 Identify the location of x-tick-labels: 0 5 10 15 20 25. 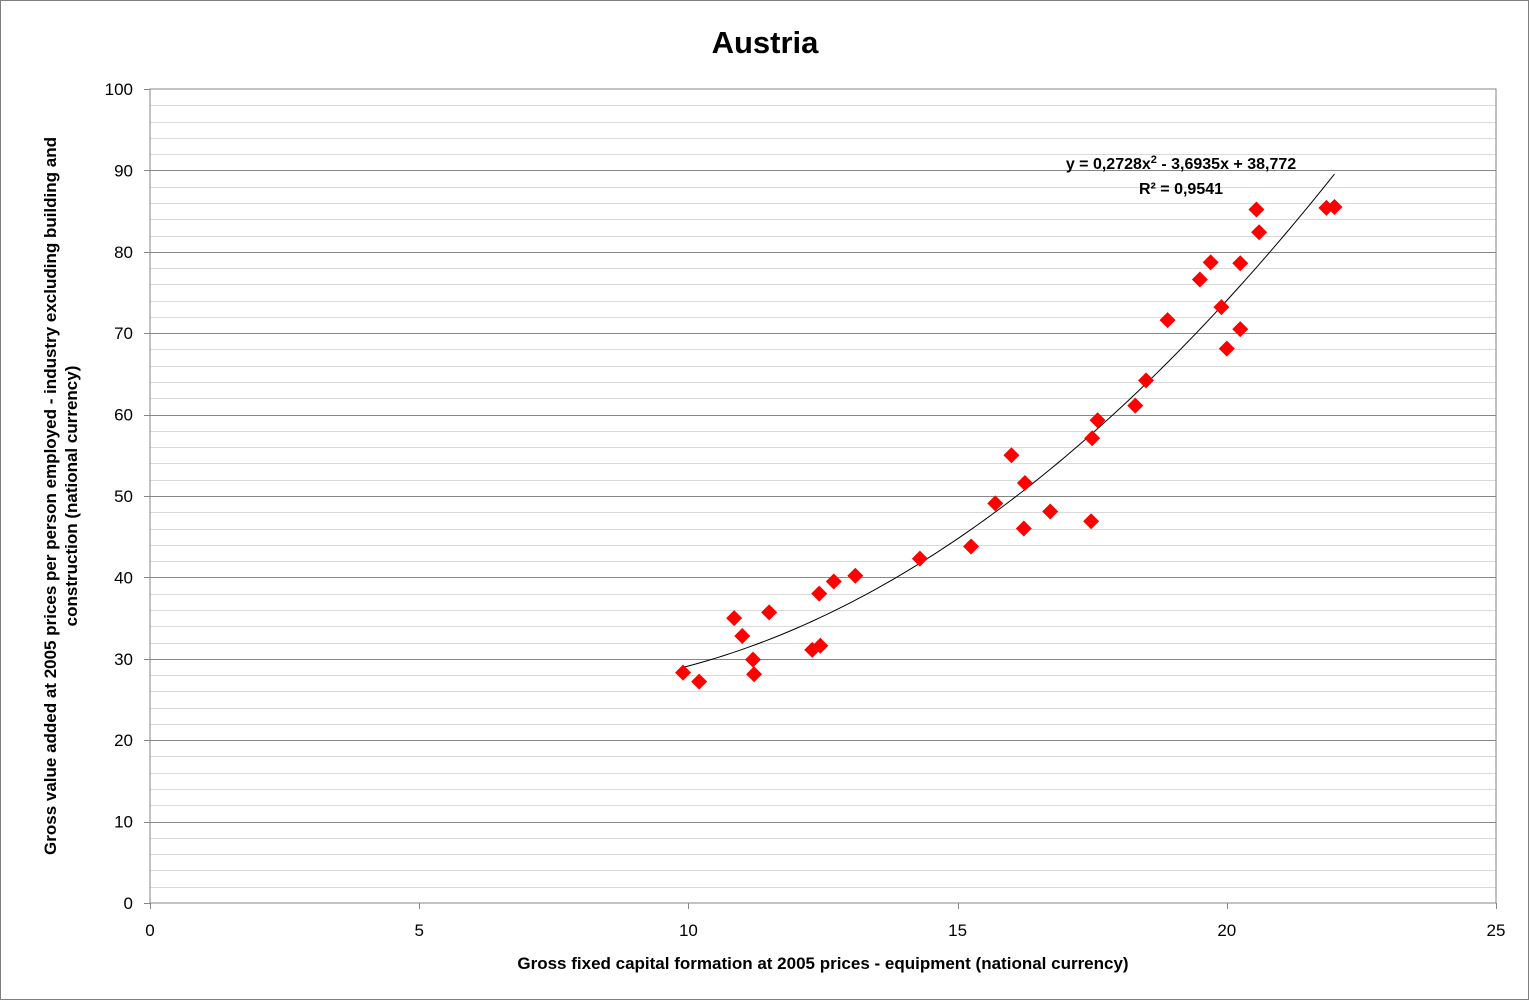
(825, 921).